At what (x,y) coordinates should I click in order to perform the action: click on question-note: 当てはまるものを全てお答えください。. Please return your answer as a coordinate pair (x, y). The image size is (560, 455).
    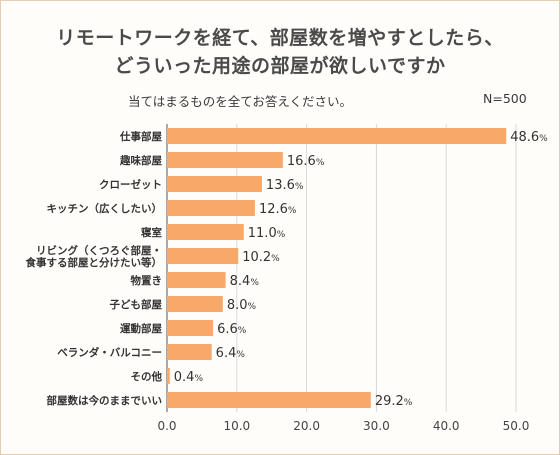
    Looking at the image, I should click on (240, 101).